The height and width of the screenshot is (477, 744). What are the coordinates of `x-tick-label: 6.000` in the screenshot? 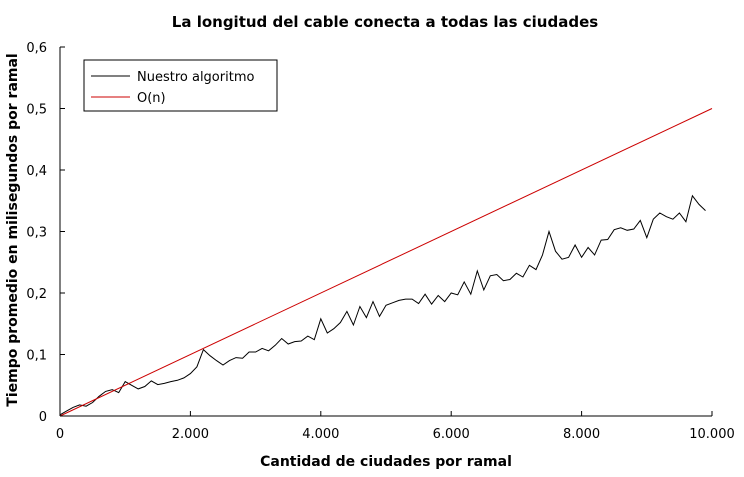 It's located at (451, 434).